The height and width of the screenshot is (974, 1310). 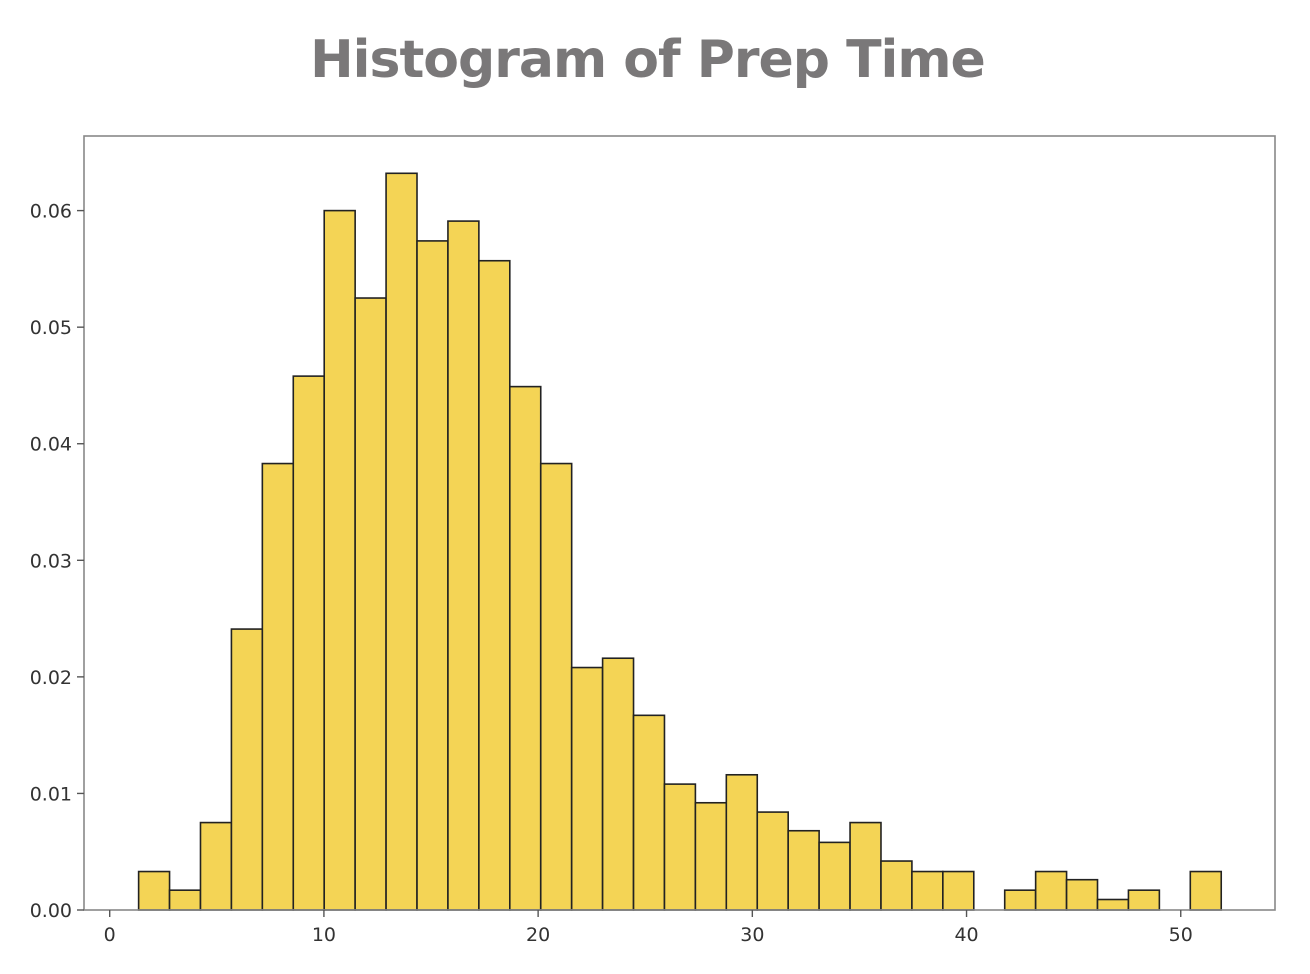 What do you see at coordinates (51, 212) in the screenshot?
I see `y-tick-label: 0.06` at bounding box center [51, 212].